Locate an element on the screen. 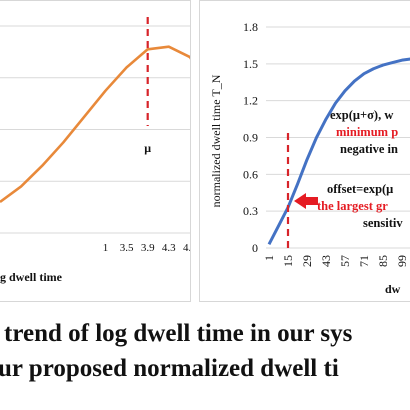 This screenshot has height=410, width=410. y-tick-label: 1.5 is located at coordinates (250, 64).